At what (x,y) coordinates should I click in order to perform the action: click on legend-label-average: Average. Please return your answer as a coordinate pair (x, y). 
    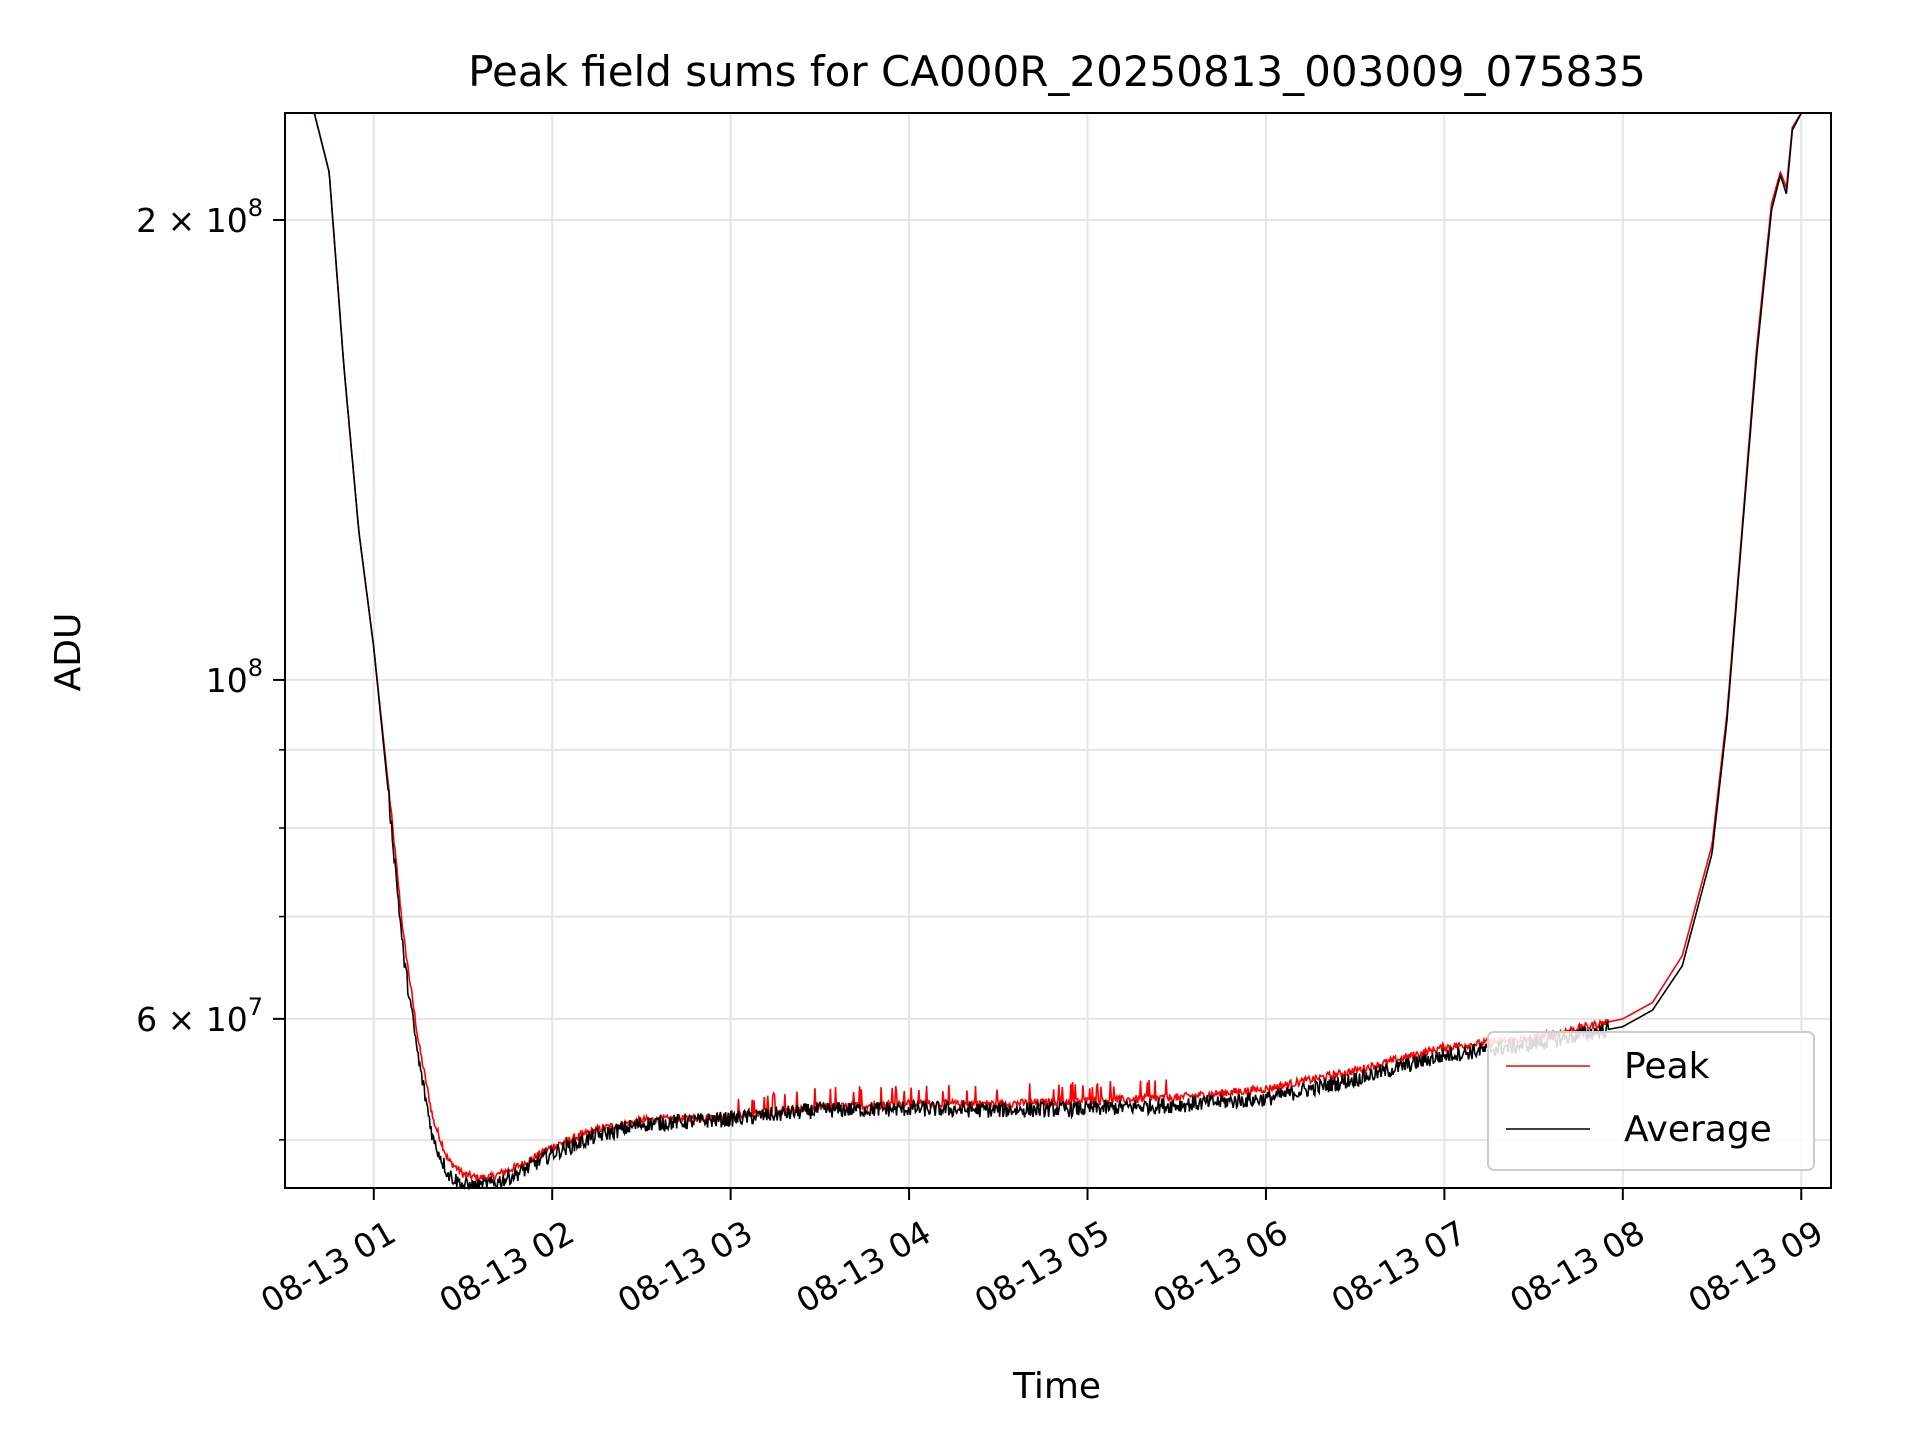
    Looking at the image, I should click on (1698, 1129).